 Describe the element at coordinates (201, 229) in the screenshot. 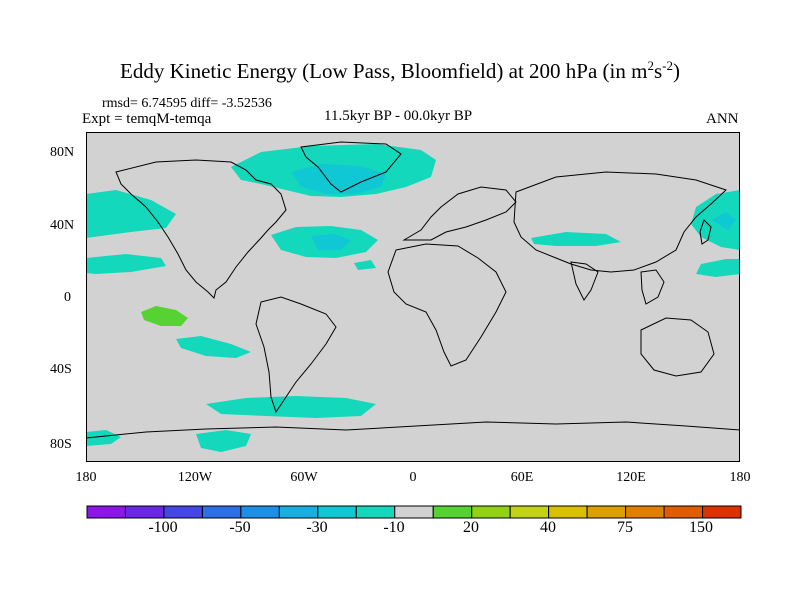

I see `north-america-coast` at that location.